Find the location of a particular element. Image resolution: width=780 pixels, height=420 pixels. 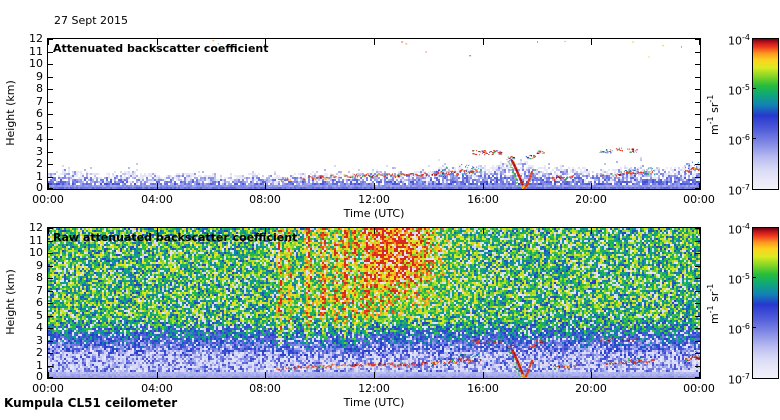

instrument-label: Kumpula CL51 ceilometer is located at coordinates (91, 403).